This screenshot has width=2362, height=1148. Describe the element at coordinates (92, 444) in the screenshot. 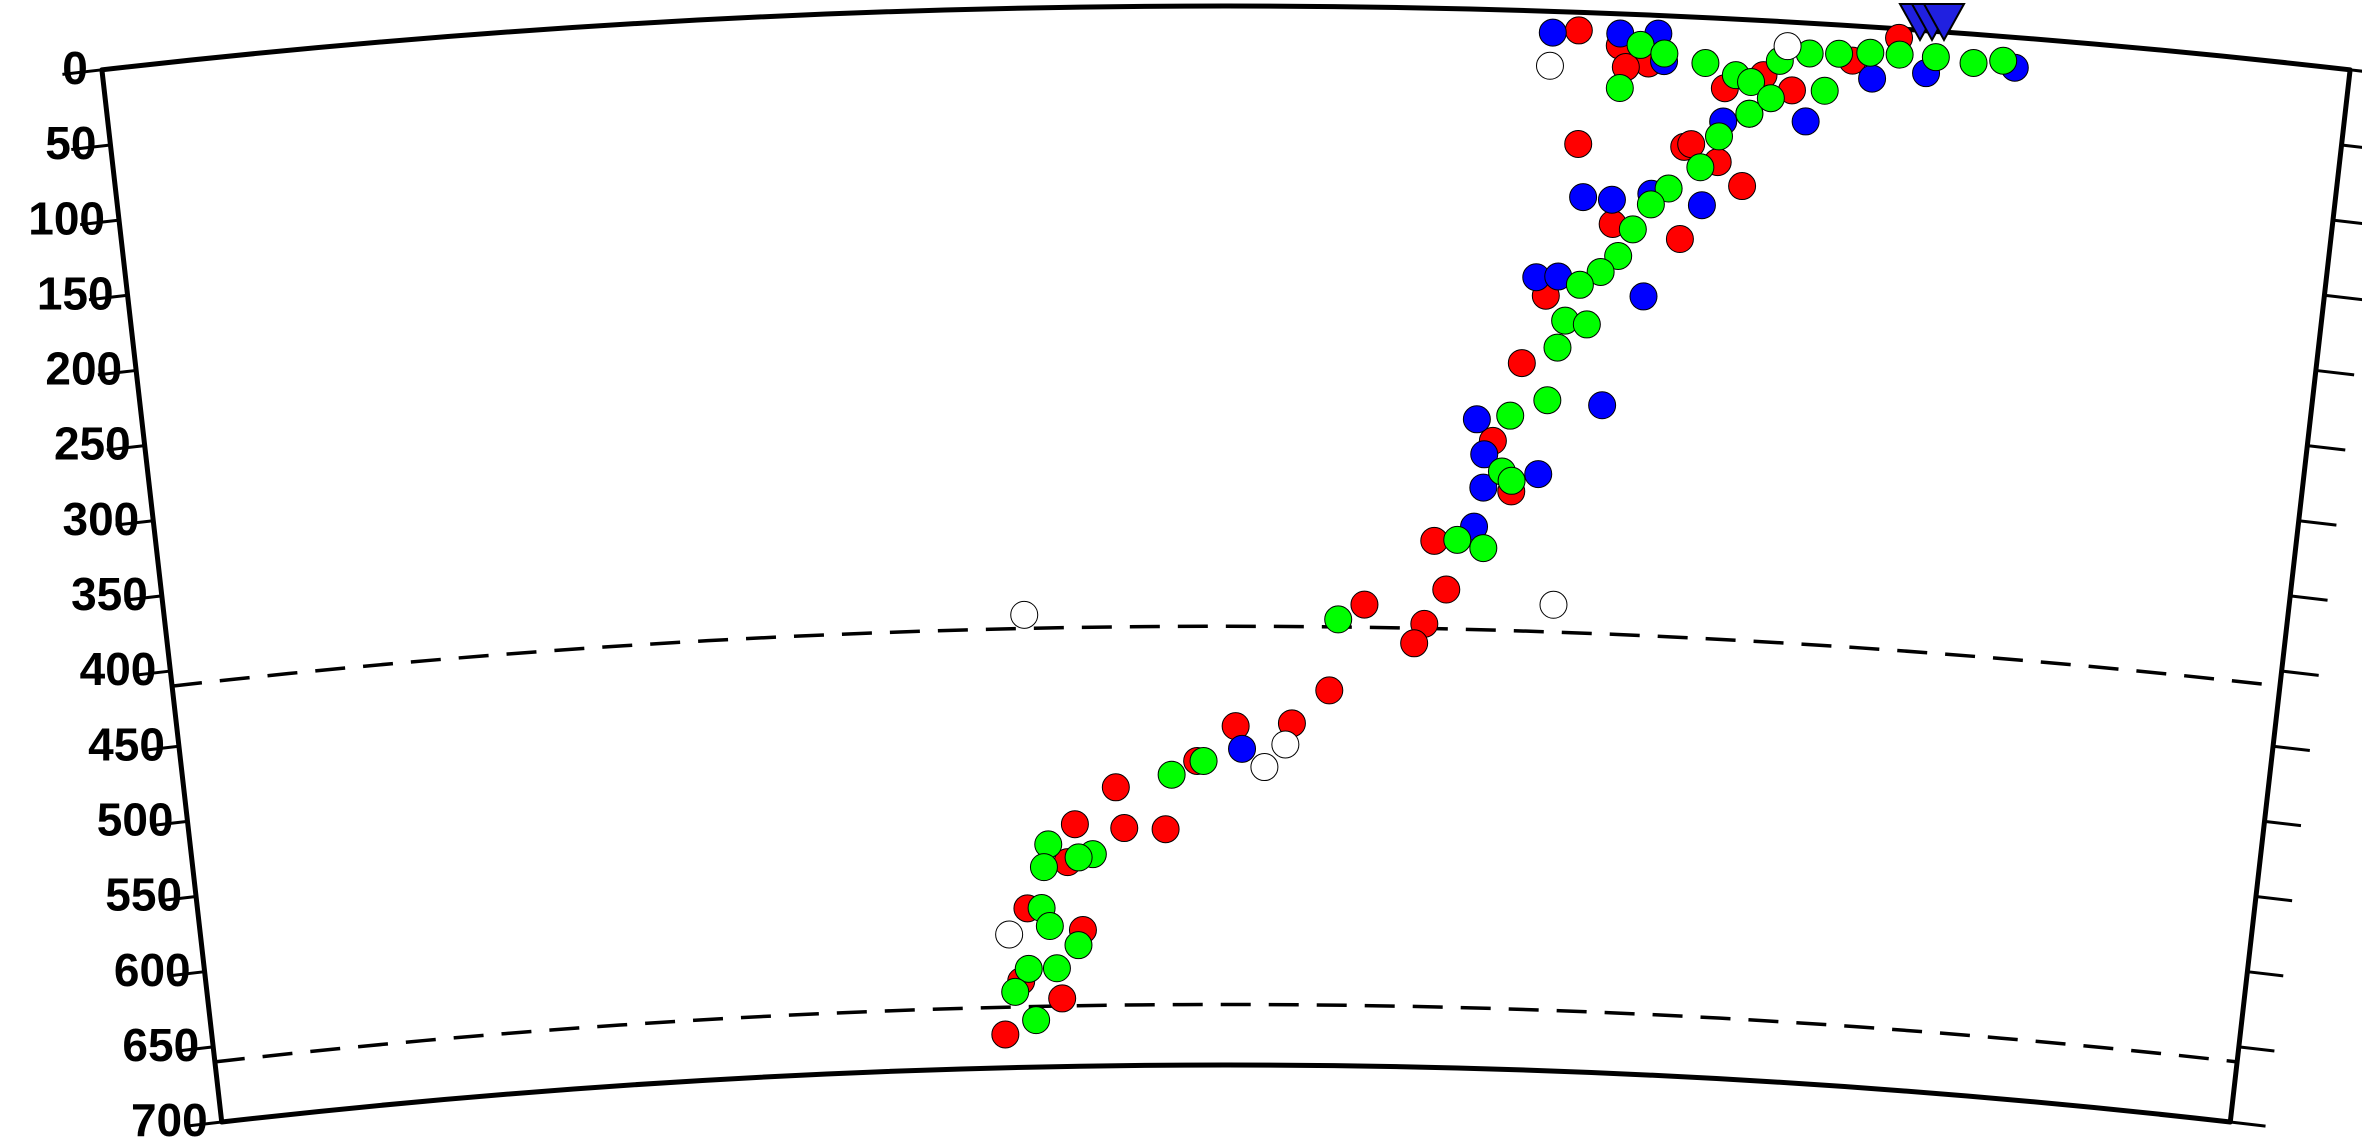

I see `y-tick-label: 250` at that location.